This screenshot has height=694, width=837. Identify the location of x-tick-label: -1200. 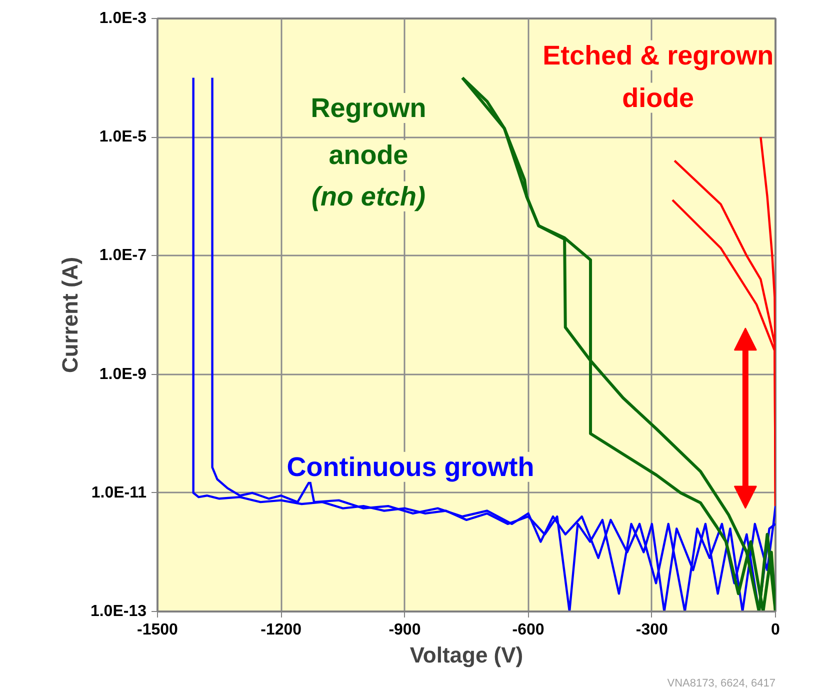
(281, 630).